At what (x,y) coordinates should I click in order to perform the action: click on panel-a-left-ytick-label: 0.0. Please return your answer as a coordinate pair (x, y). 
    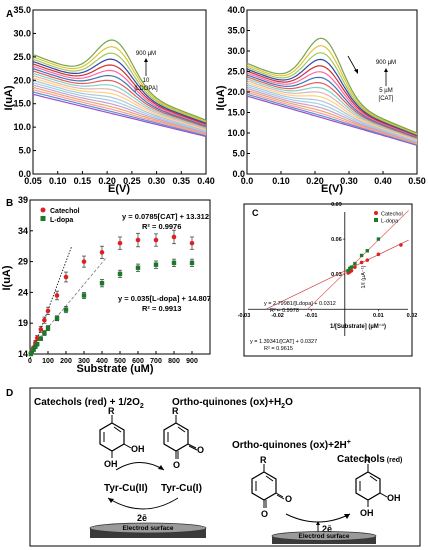
    Looking at the image, I should click on (24, 174).